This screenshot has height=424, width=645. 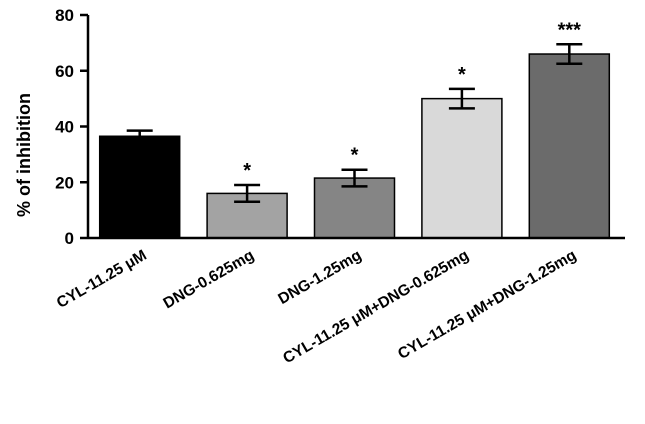 What do you see at coordinates (64, 182) in the screenshot?
I see `y-tick-label: 20` at bounding box center [64, 182].